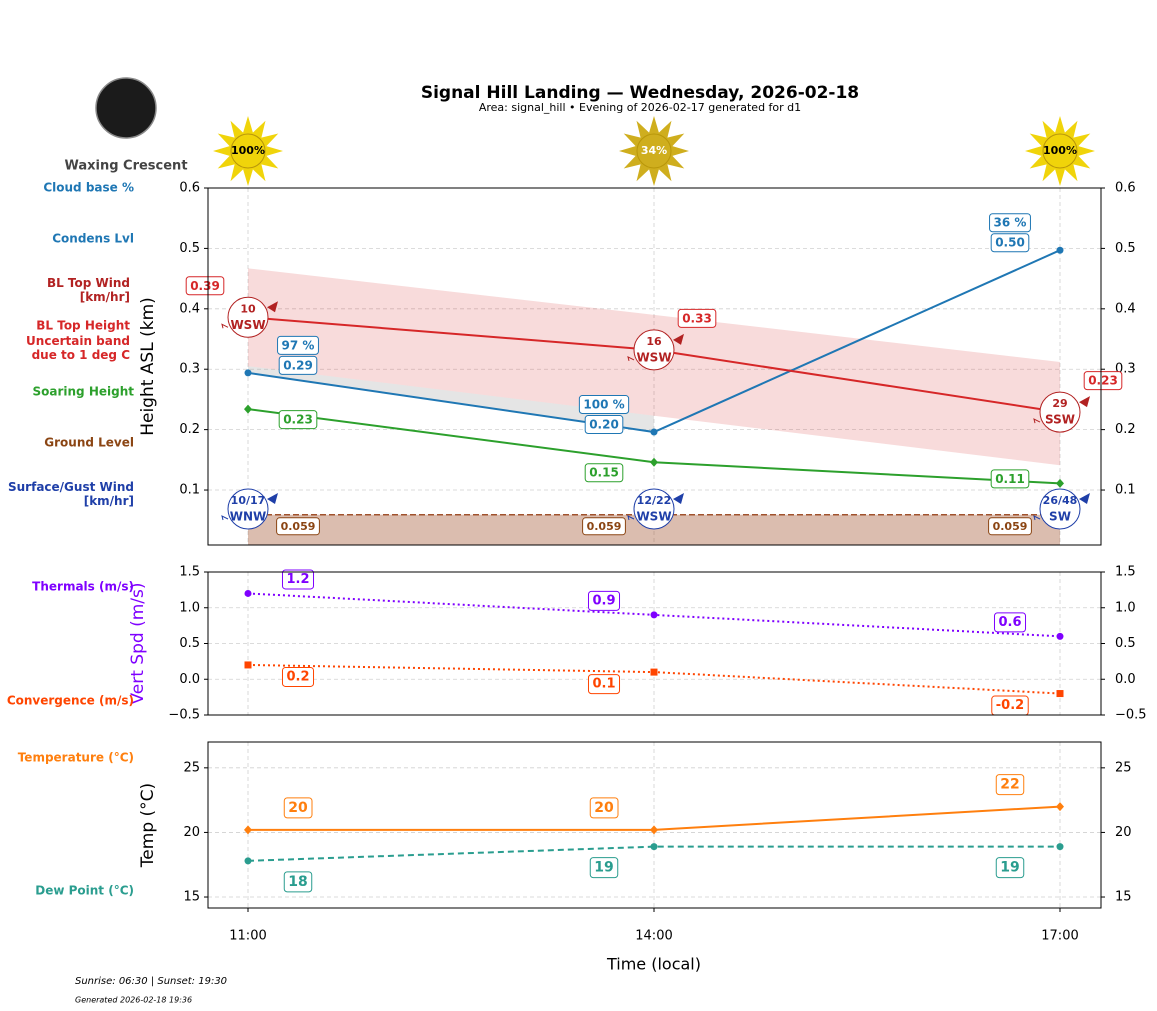 The width and height of the screenshot is (1157, 1011). Describe the element at coordinates (93, 239) in the screenshot. I see `legend-label: Condens Lvl` at that location.